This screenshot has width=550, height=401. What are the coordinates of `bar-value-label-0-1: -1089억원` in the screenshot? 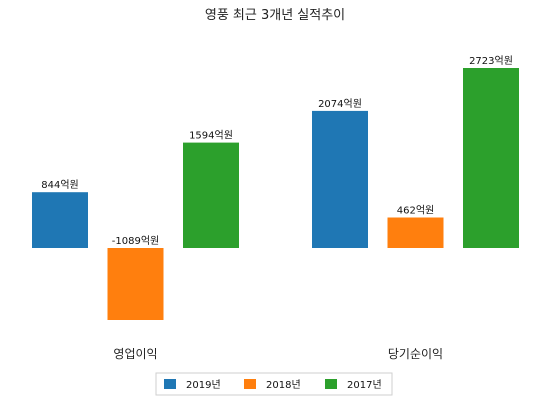 It's located at (135, 241).